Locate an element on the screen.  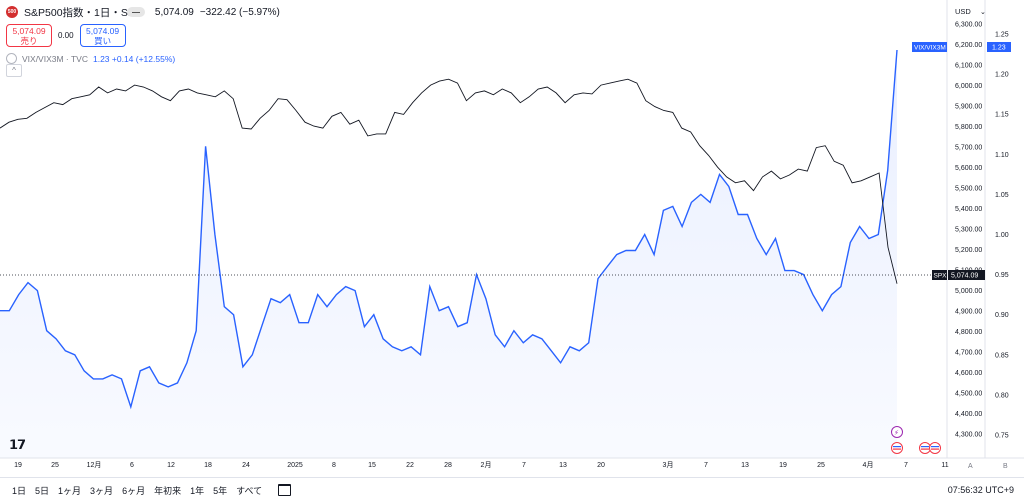
overlay-value: 1.23 +0.14 (+12.55%) is located at coordinates (134, 58).